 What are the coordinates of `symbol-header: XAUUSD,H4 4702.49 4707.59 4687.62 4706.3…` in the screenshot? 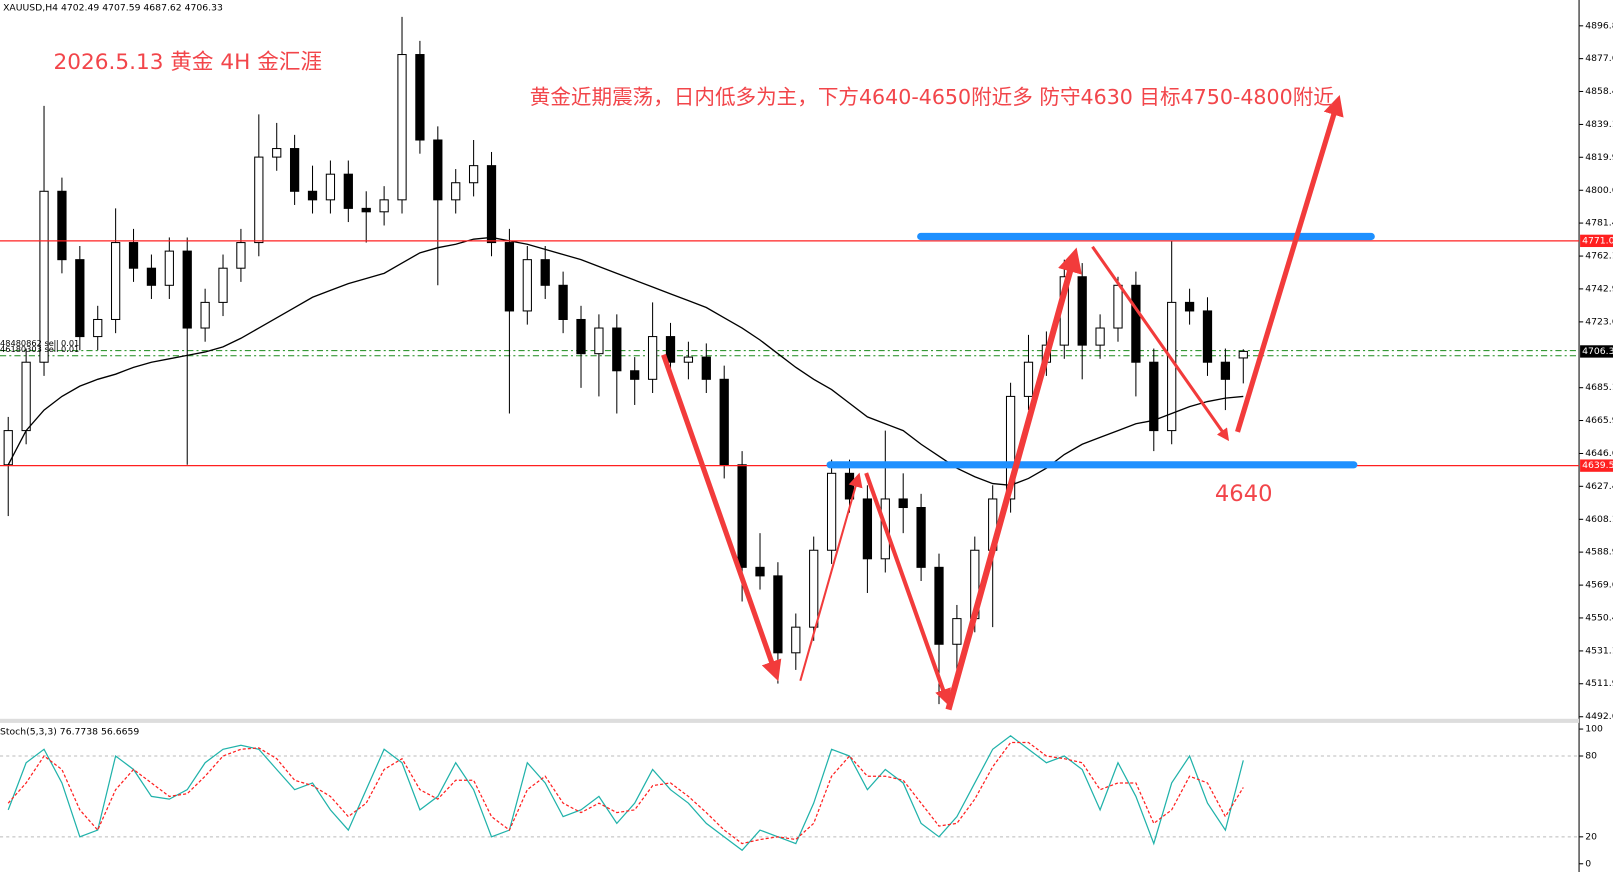 It's located at (113, 8).